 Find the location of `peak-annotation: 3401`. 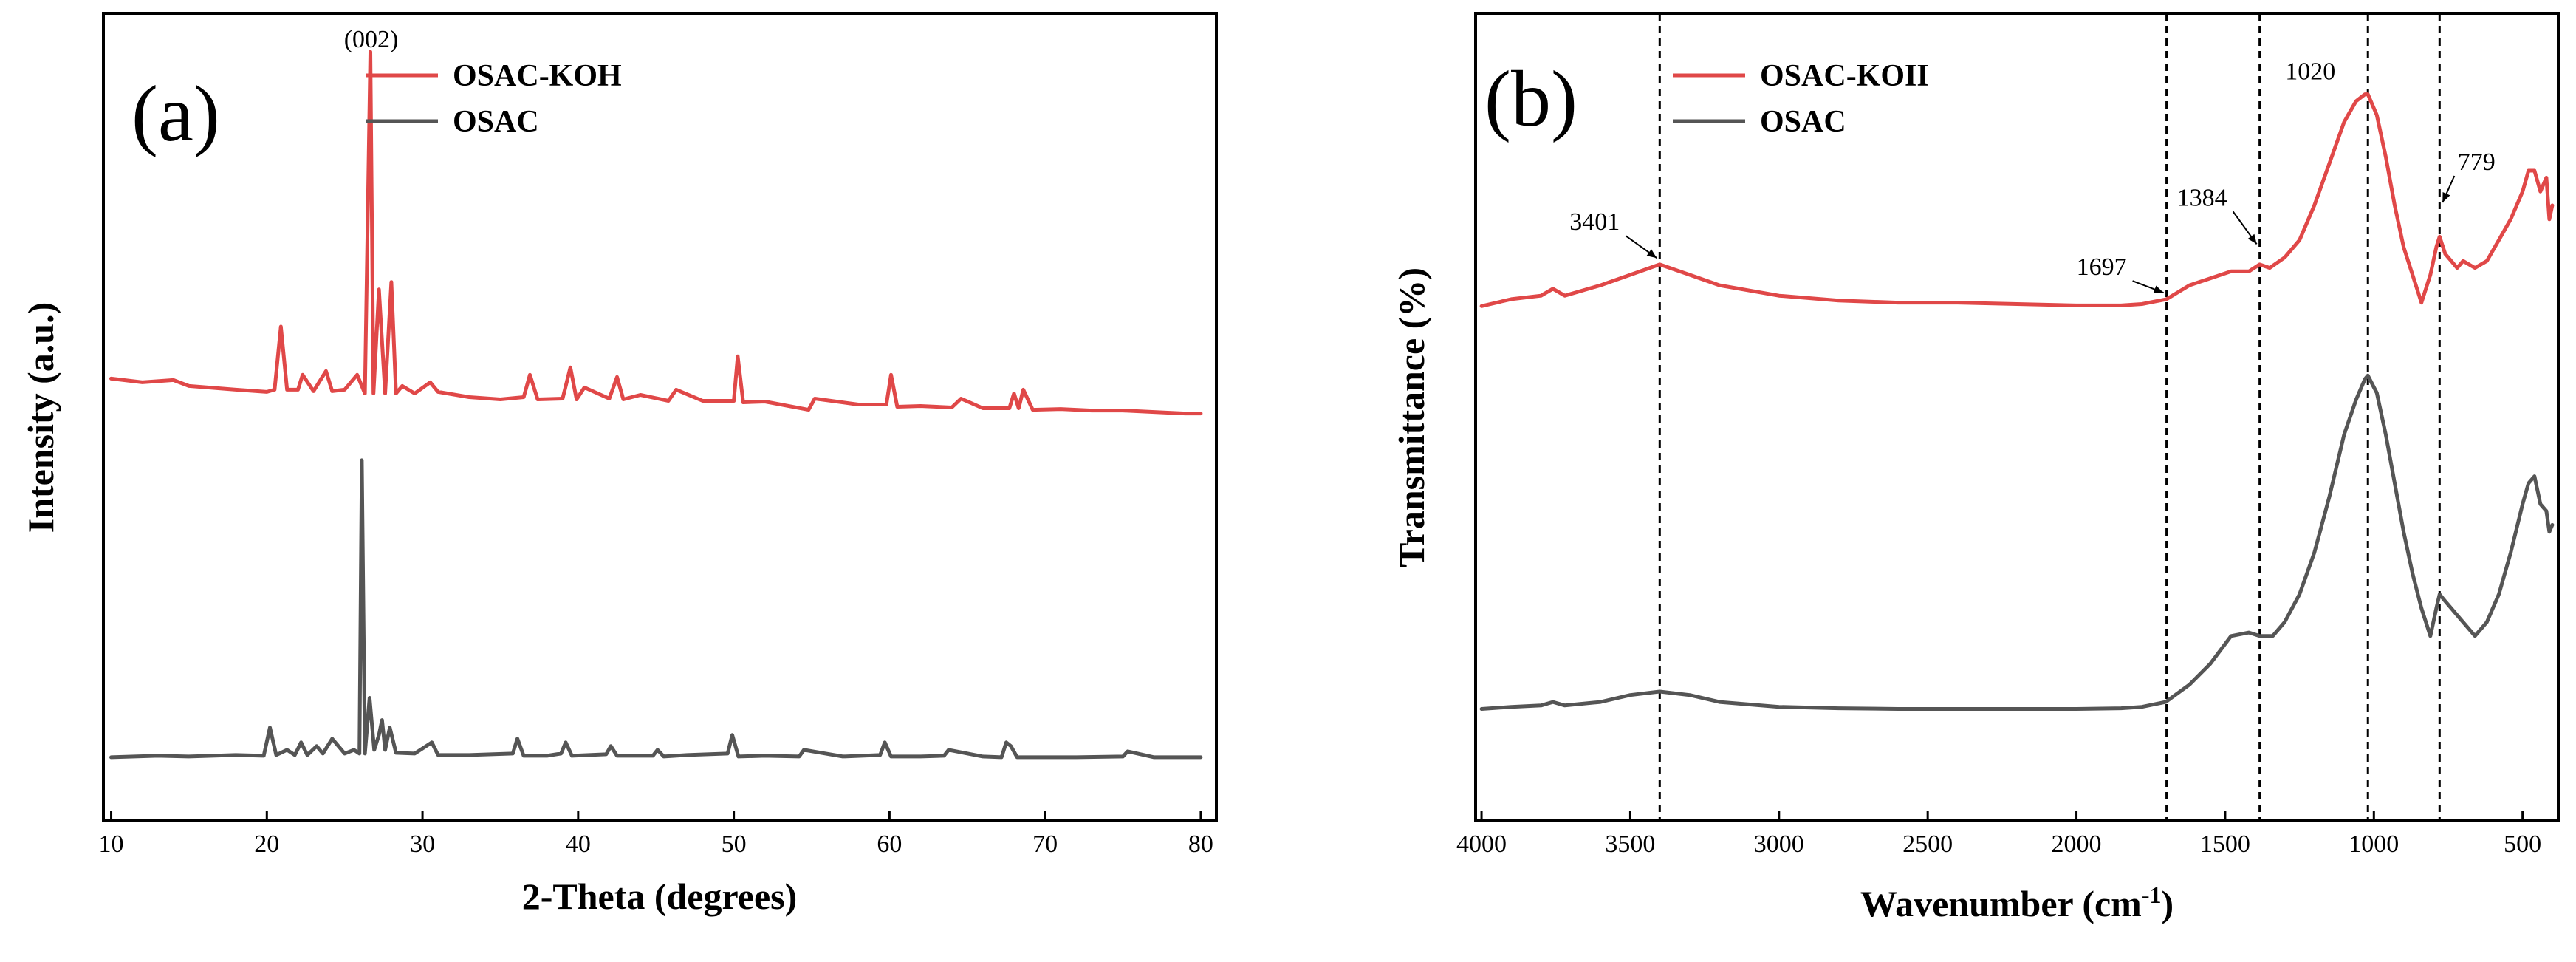

peak-annotation: 3401 is located at coordinates (1594, 222).